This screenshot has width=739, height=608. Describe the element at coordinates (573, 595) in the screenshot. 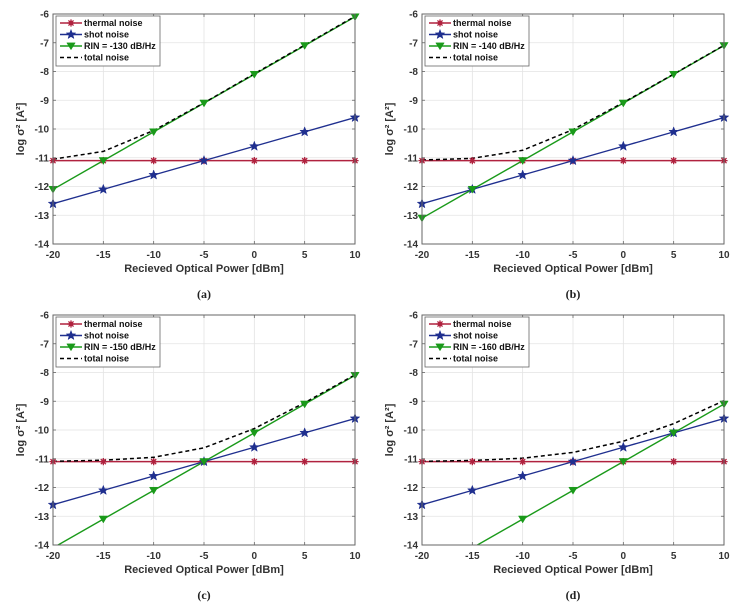

I see `figure-caption: (d)` at that location.